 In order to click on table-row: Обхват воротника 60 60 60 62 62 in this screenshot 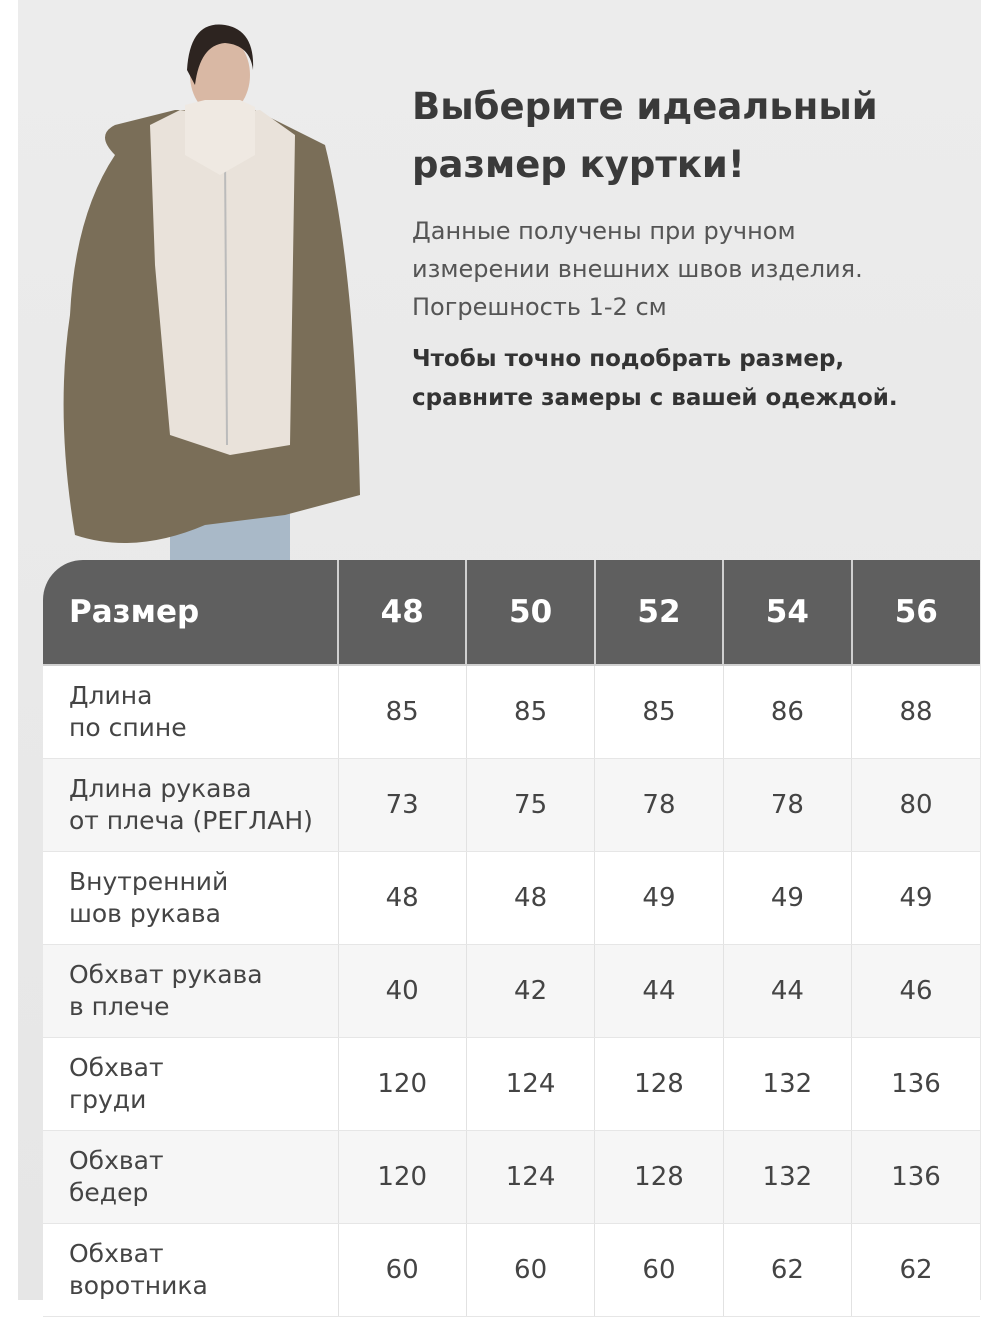, I will do `click(511, 1270)`.